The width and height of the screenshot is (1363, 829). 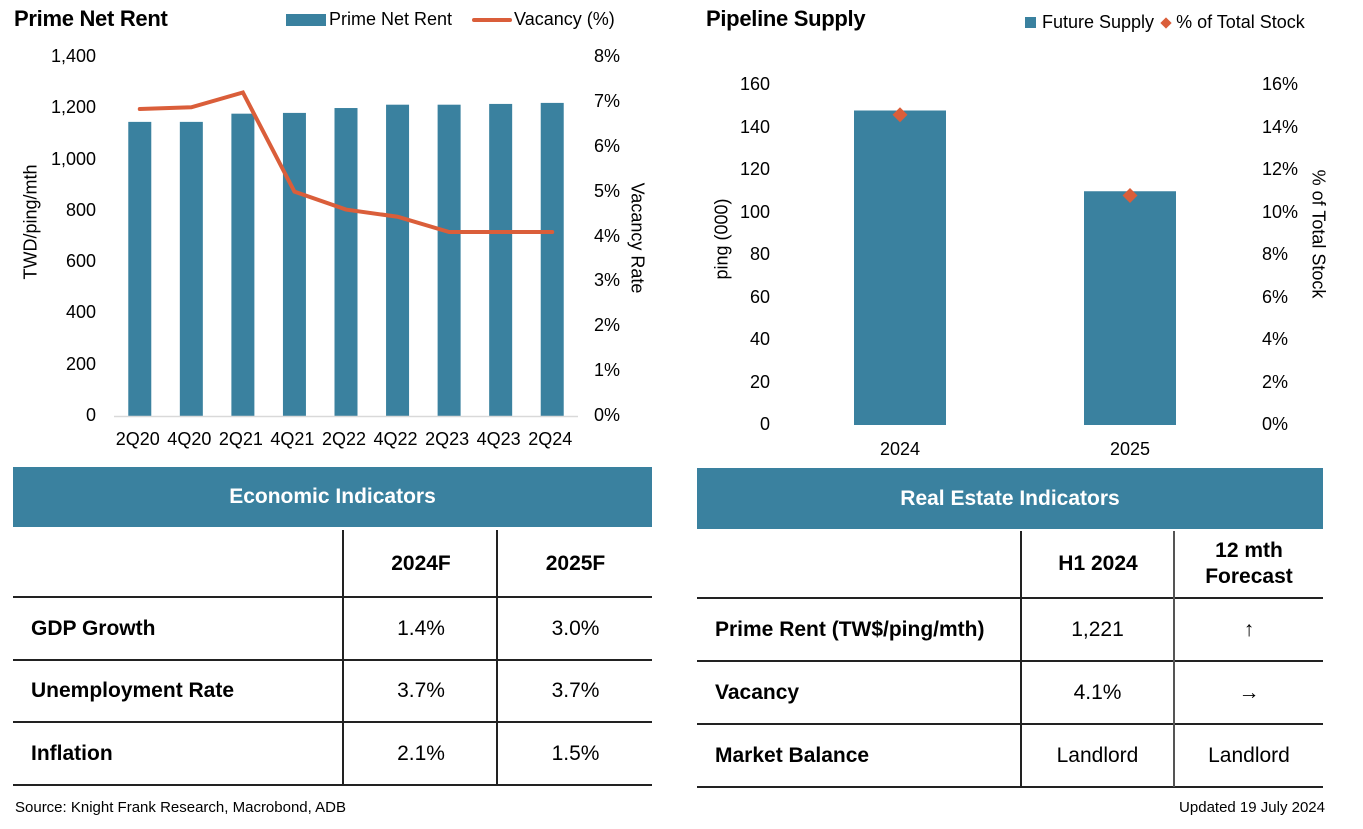 I want to click on supply-y-right-tick-label: 0%, so click(x=1275, y=424).